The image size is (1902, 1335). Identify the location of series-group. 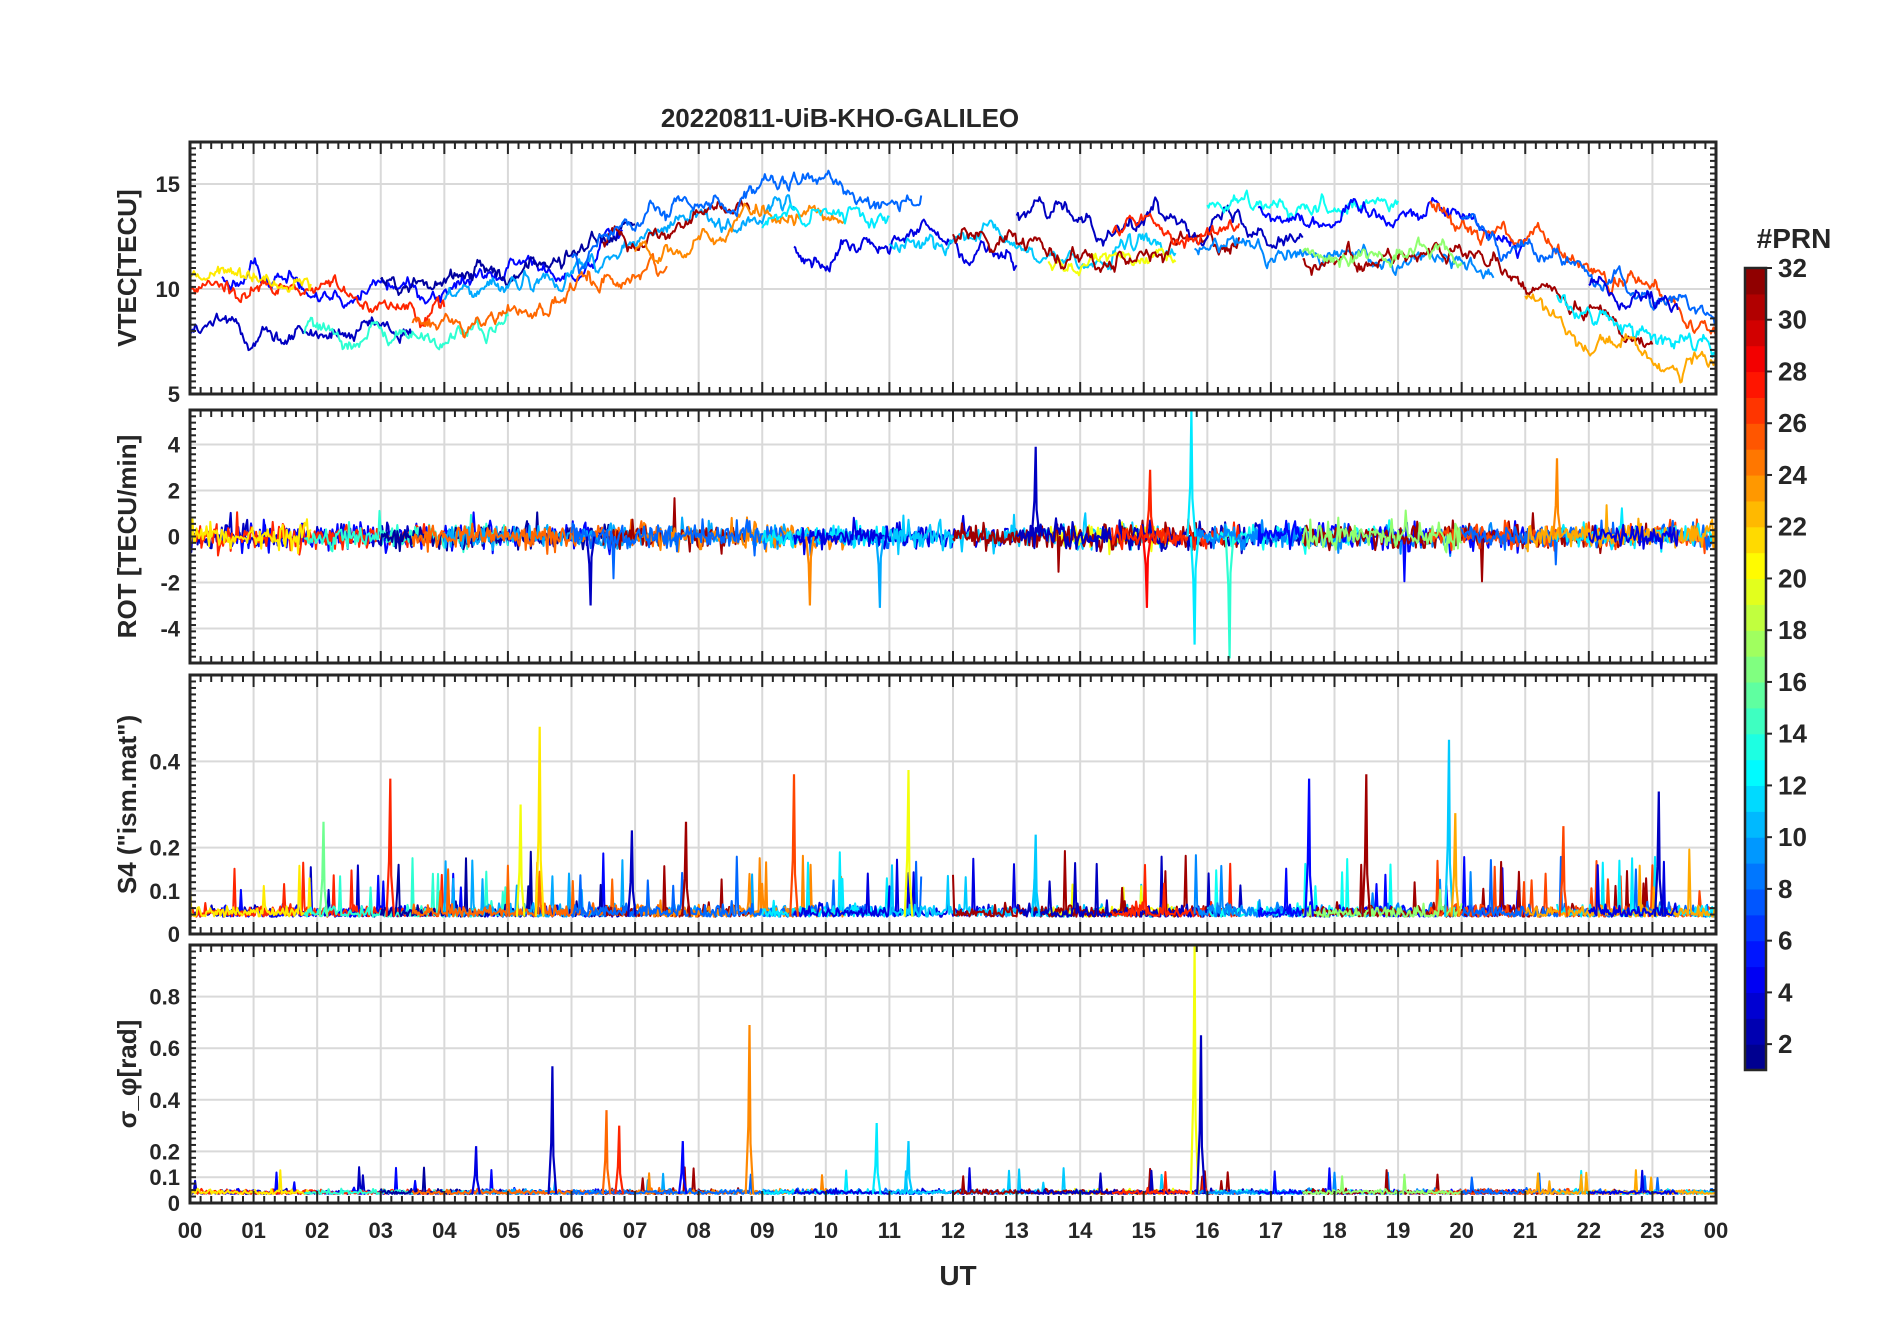
(953, 276).